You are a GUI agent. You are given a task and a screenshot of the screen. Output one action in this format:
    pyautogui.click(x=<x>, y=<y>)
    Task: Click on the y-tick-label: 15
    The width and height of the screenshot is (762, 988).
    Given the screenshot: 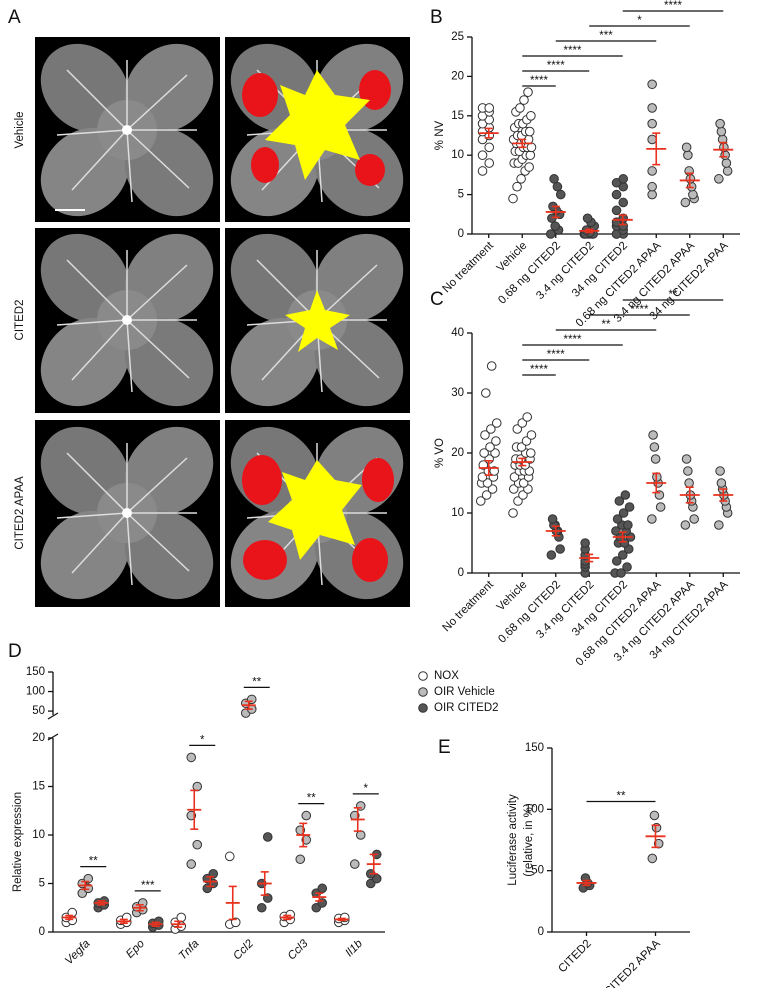 What is the action you would take?
    pyautogui.click(x=38, y=787)
    